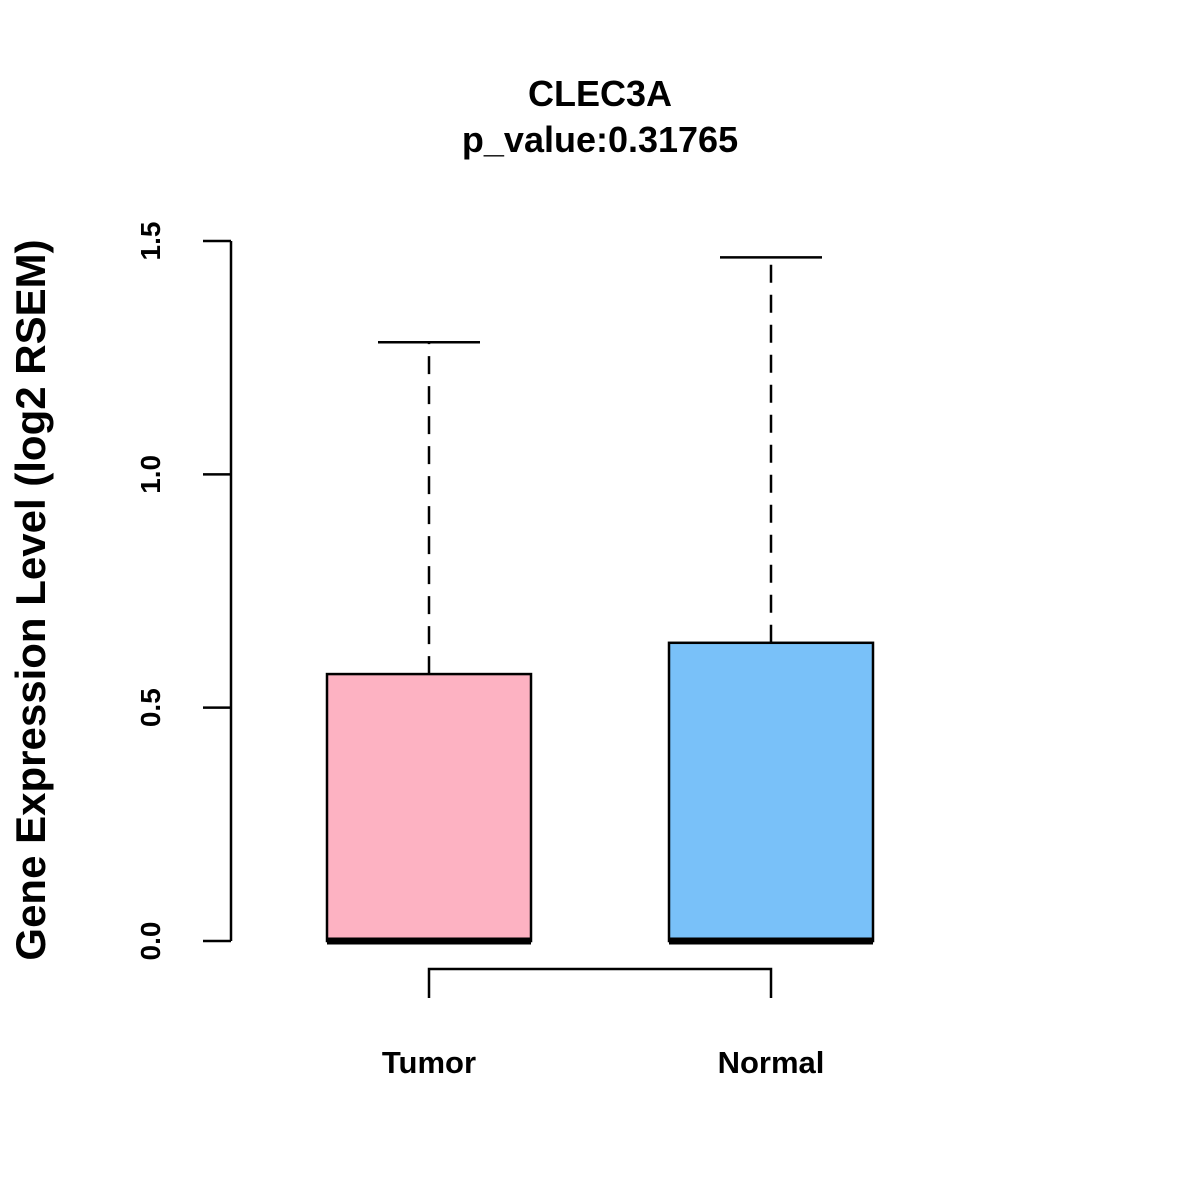 The width and height of the screenshot is (1200, 1200). I want to click on y-tick-label: 1.5, so click(150, 241).